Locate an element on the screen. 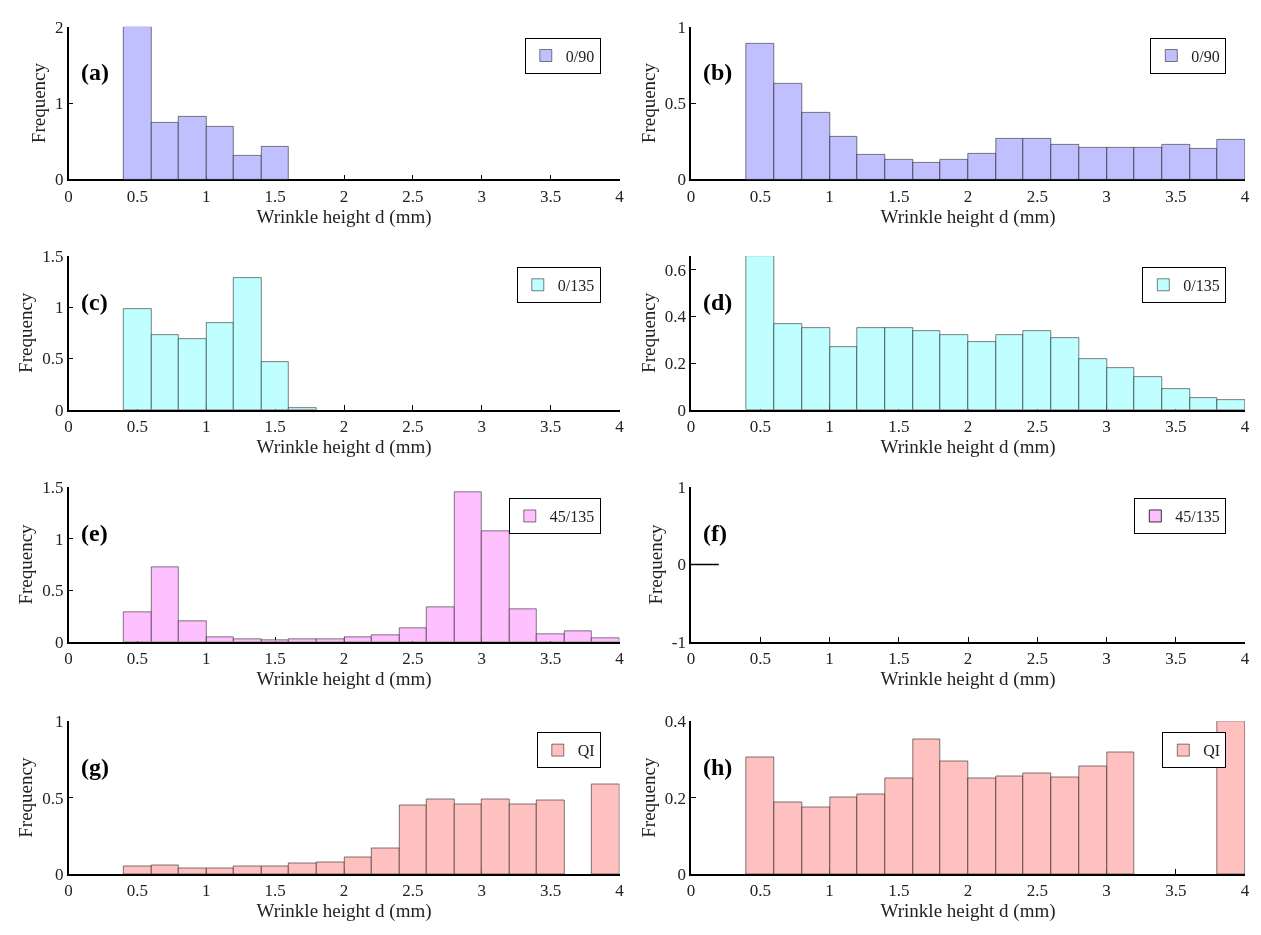 The width and height of the screenshot is (1261, 935). y-tick-label: 1.5 is located at coordinates (53, 488).